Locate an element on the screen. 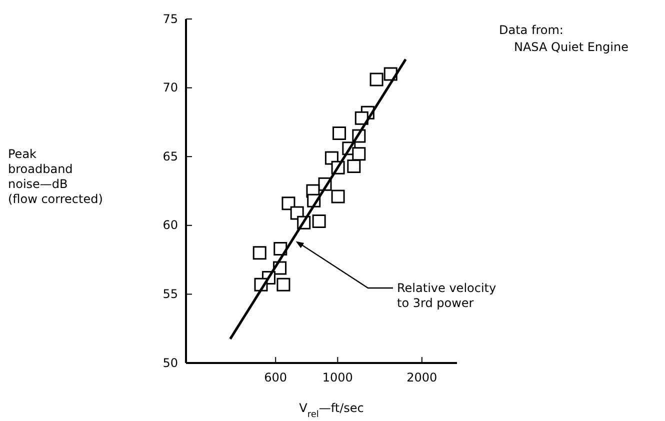 The width and height of the screenshot is (665, 421). annotation: Relative velocity to 3rd power is located at coordinates (446, 295).